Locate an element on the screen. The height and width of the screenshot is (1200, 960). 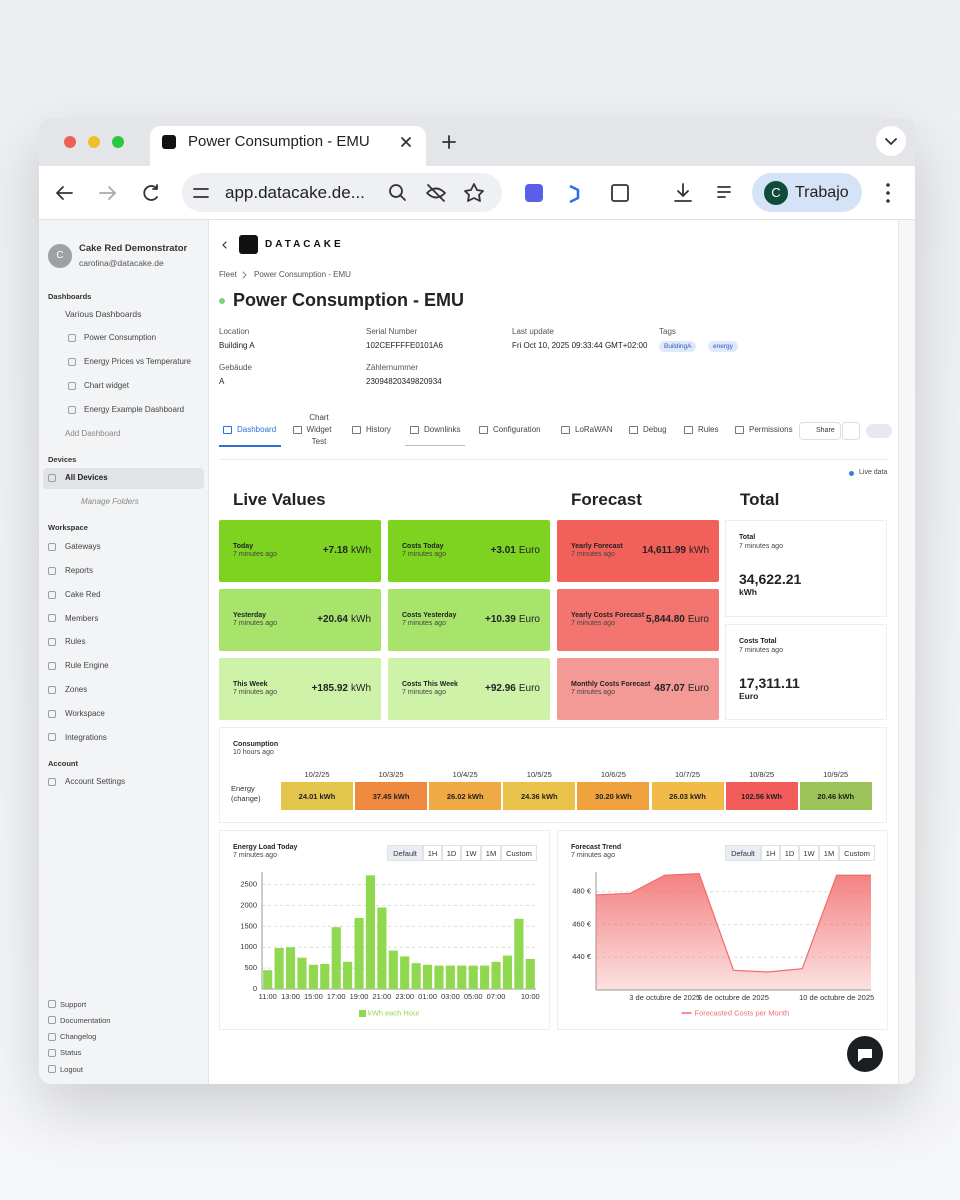
share-button is located at coordinates (820, 431).